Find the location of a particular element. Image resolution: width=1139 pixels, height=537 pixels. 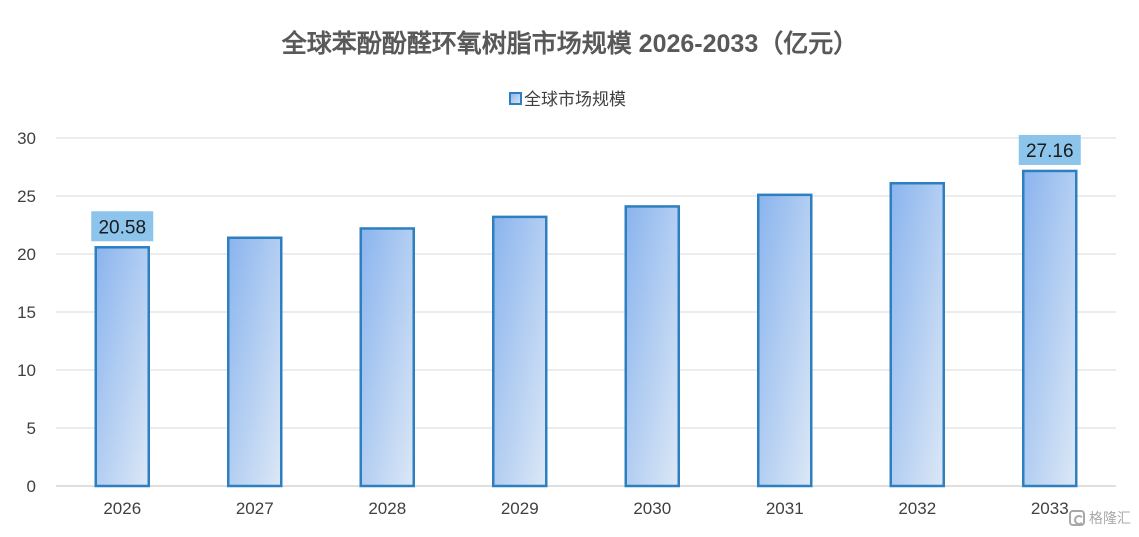

data-label-box-2026 is located at coordinates (122, 226).